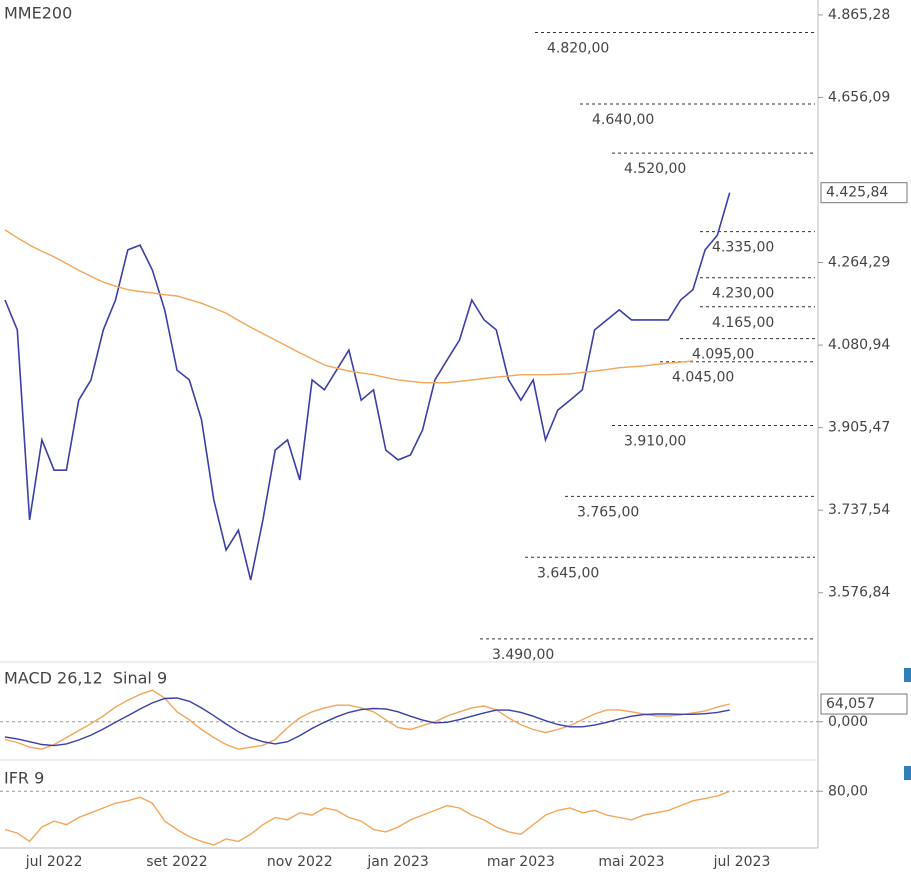 This screenshot has width=911, height=877. I want to click on last-value-label: 64,057, so click(850, 704).